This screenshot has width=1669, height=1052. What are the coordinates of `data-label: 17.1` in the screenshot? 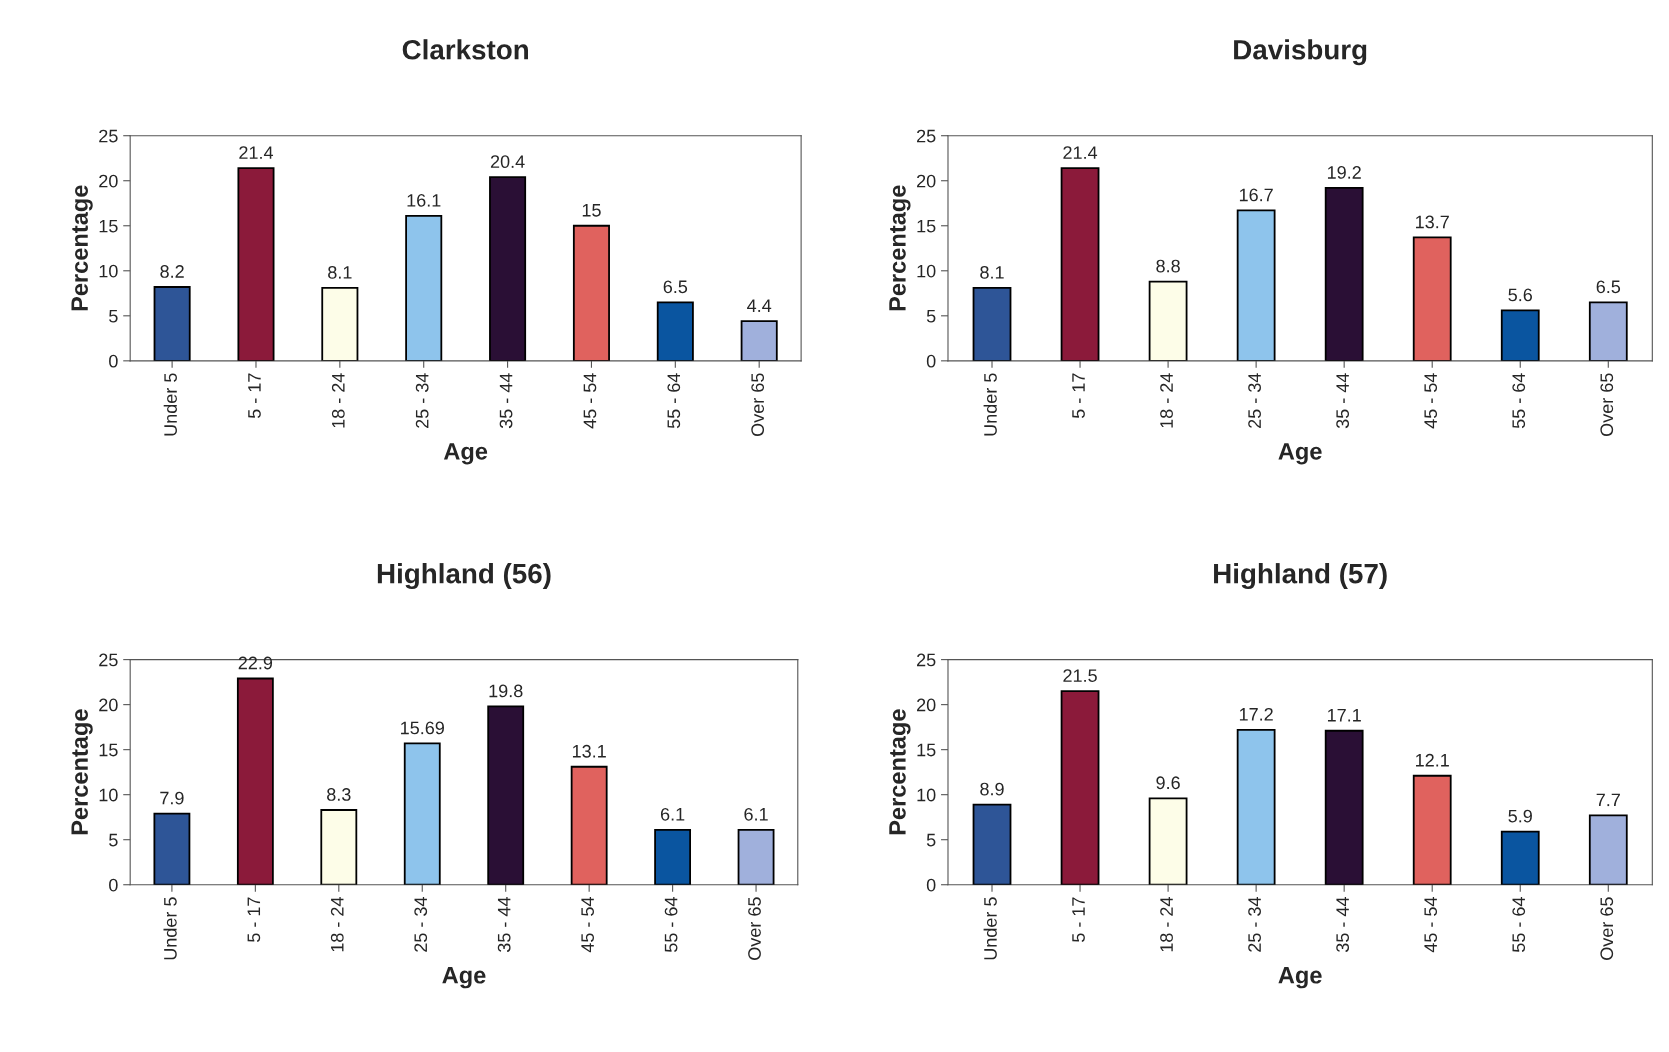 It's located at (1344, 715).